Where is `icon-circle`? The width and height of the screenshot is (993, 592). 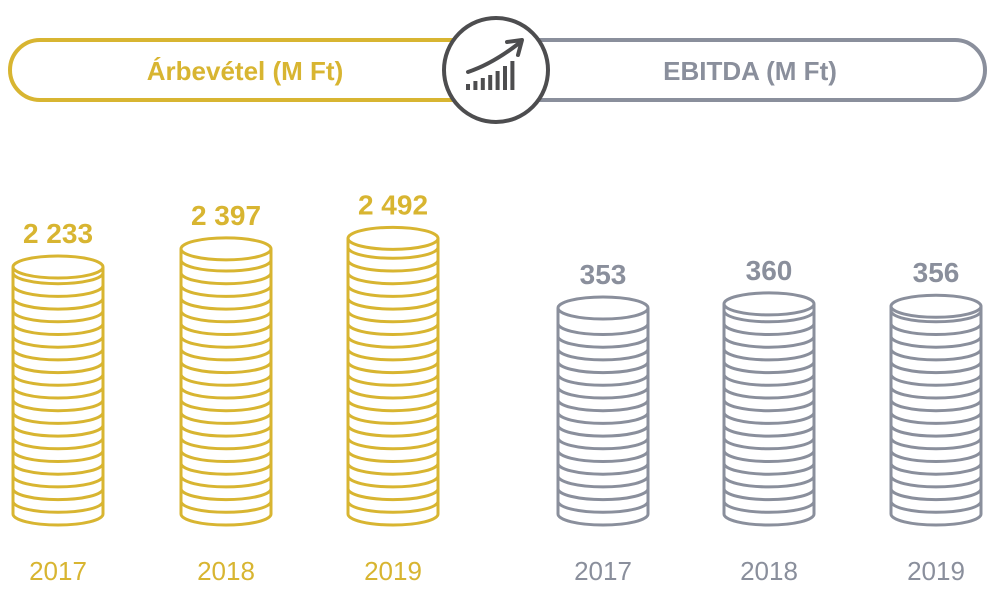
icon-circle is located at coordinates (496, 70).